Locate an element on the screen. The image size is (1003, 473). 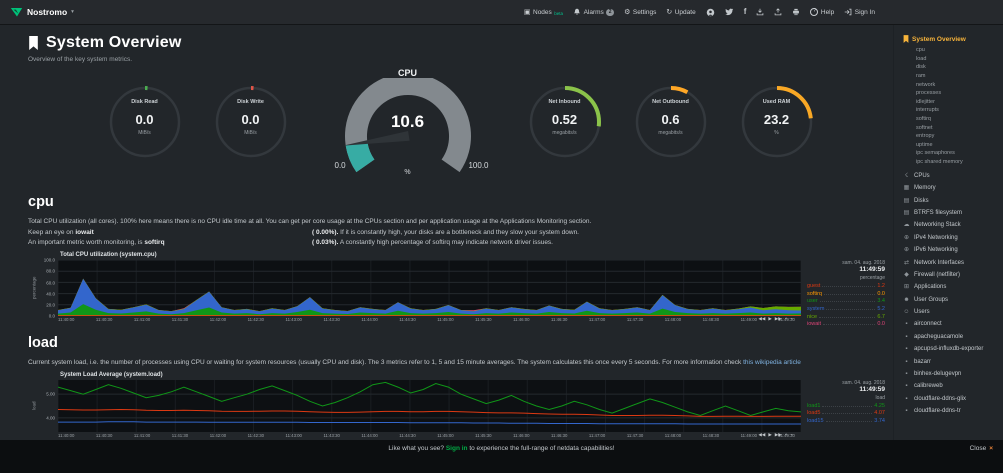
github-button is located at coordinates (710, 12).